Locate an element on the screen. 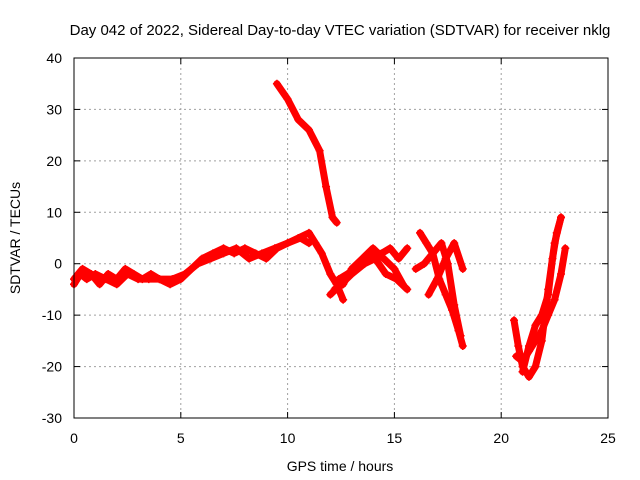 This screenshot has width=640, height=480. x-tick-label: 15 is located at coordinates (395, 438).